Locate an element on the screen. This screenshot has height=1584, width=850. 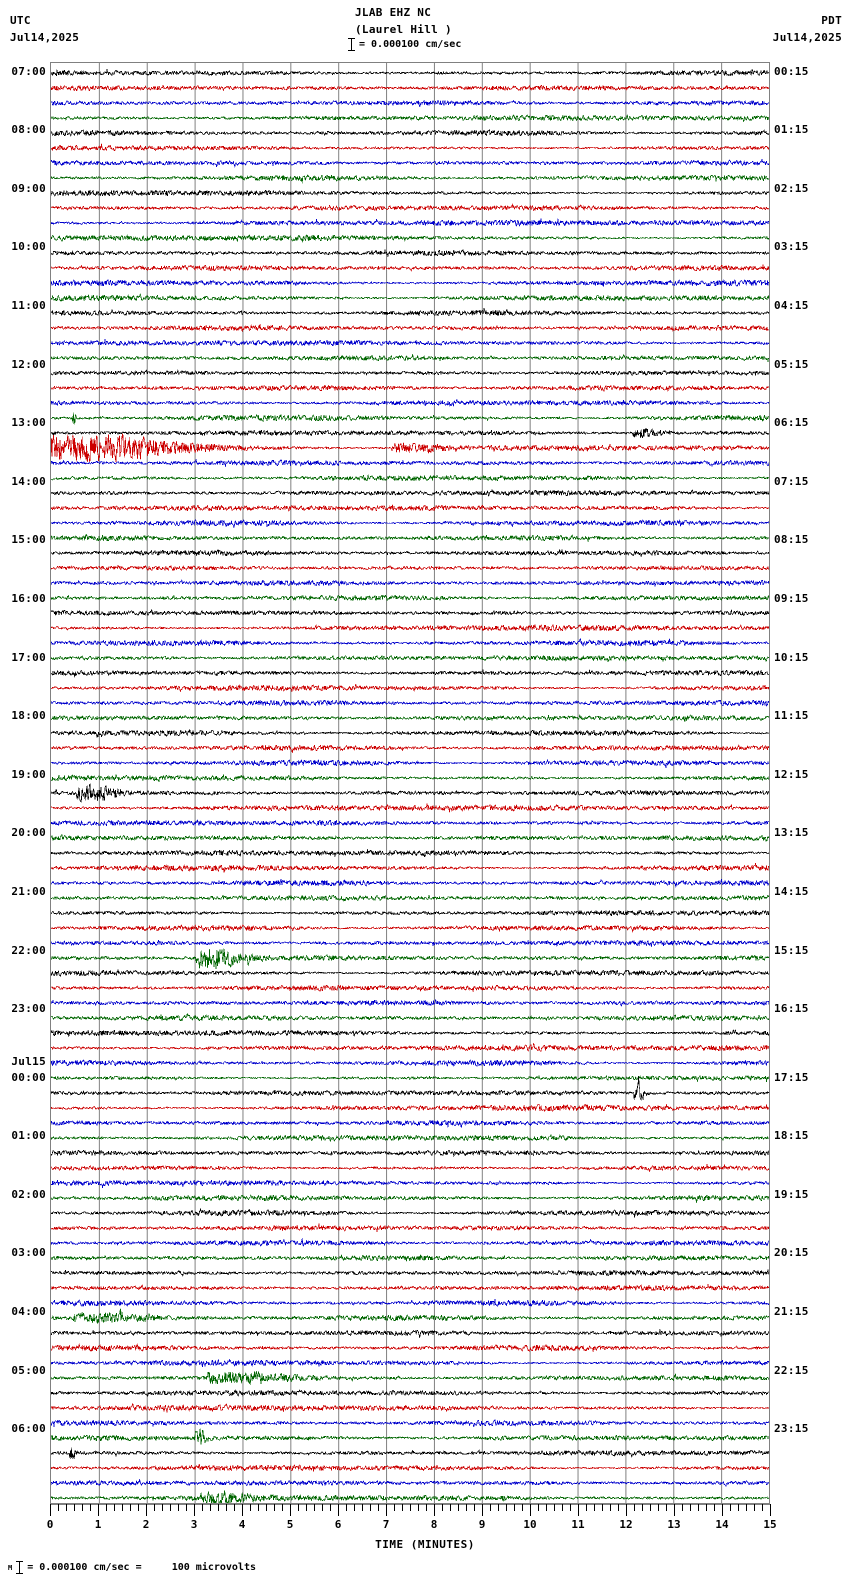
header-station-block: JLAB EHZ NC (Laurel Hill ) is located at coordinates (403, 21).